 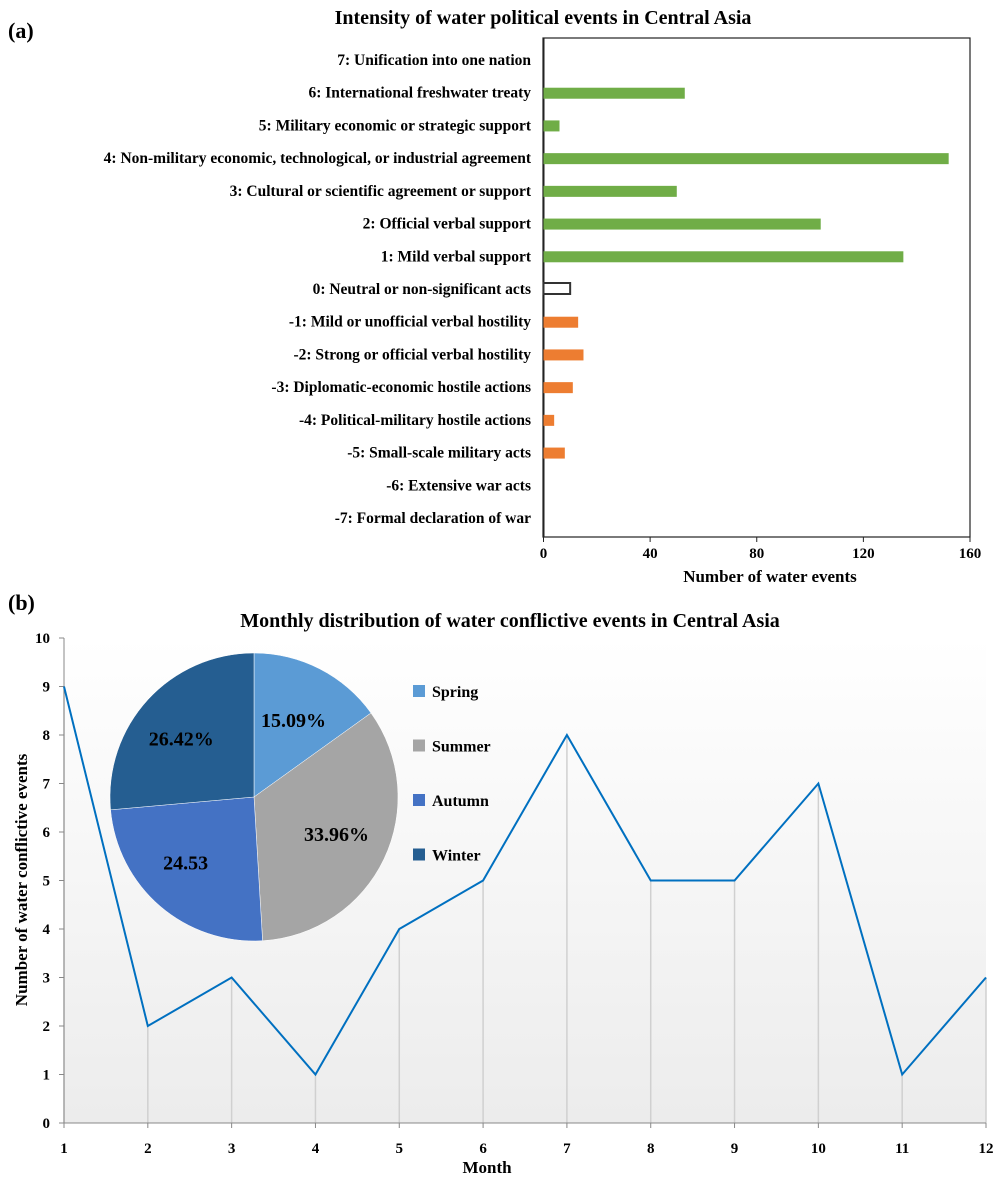 What do you see at coordinates (419, 93) in the screenshot?
I see `category-label: 6: International freshwater treaty` at bounding box center [419, 93].